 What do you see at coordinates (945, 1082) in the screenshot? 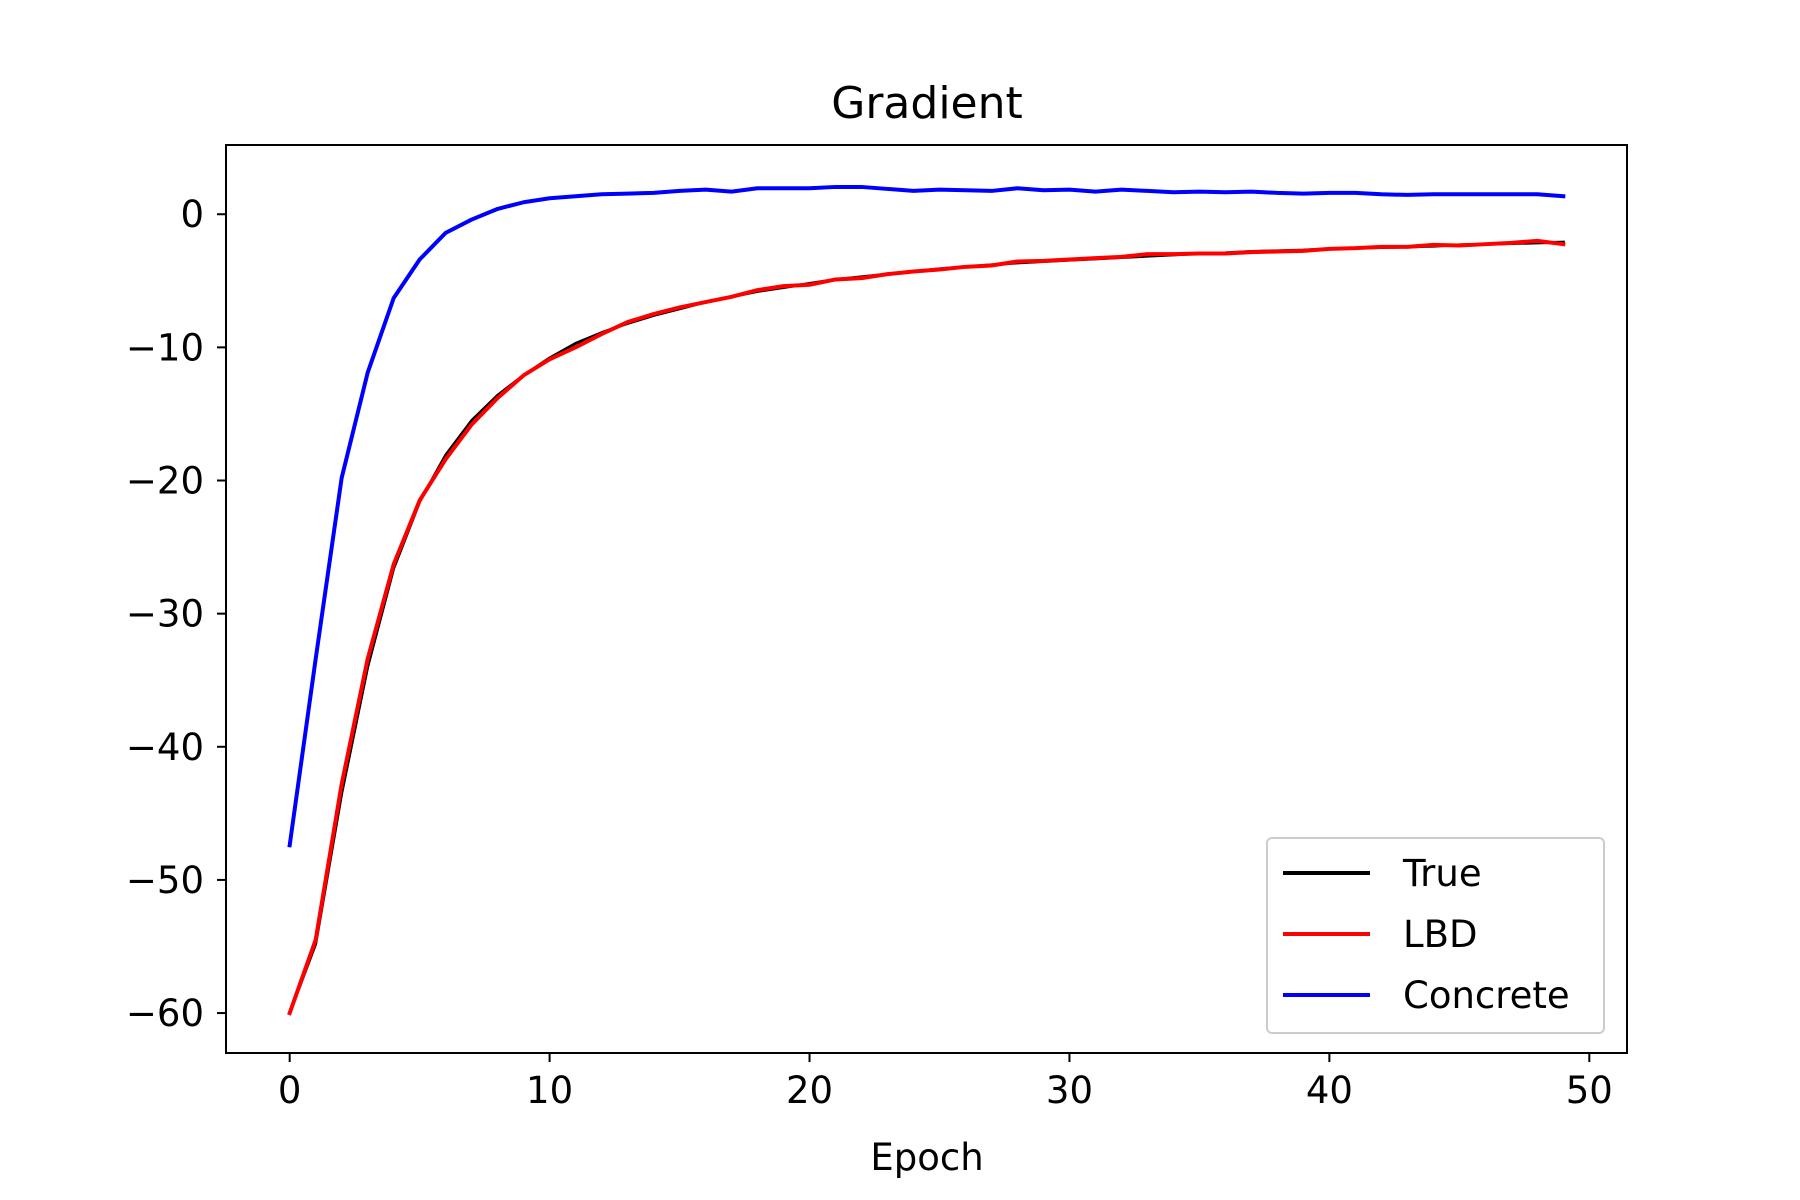
I see `x-axis: 0 10 20 30 40 50` at bounding box center [945, 1082].